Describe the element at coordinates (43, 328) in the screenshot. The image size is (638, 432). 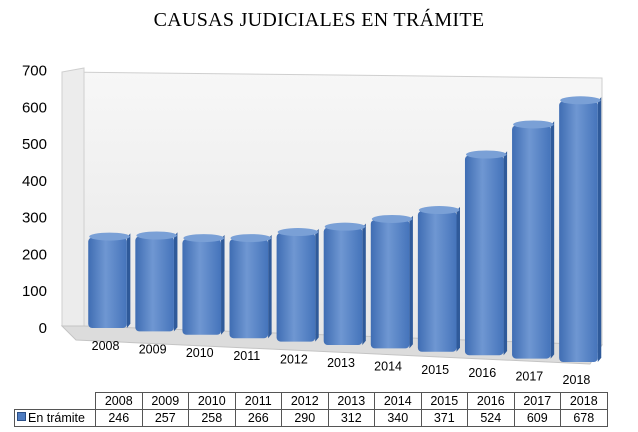
I see `y-tick-label: 0` at that location.